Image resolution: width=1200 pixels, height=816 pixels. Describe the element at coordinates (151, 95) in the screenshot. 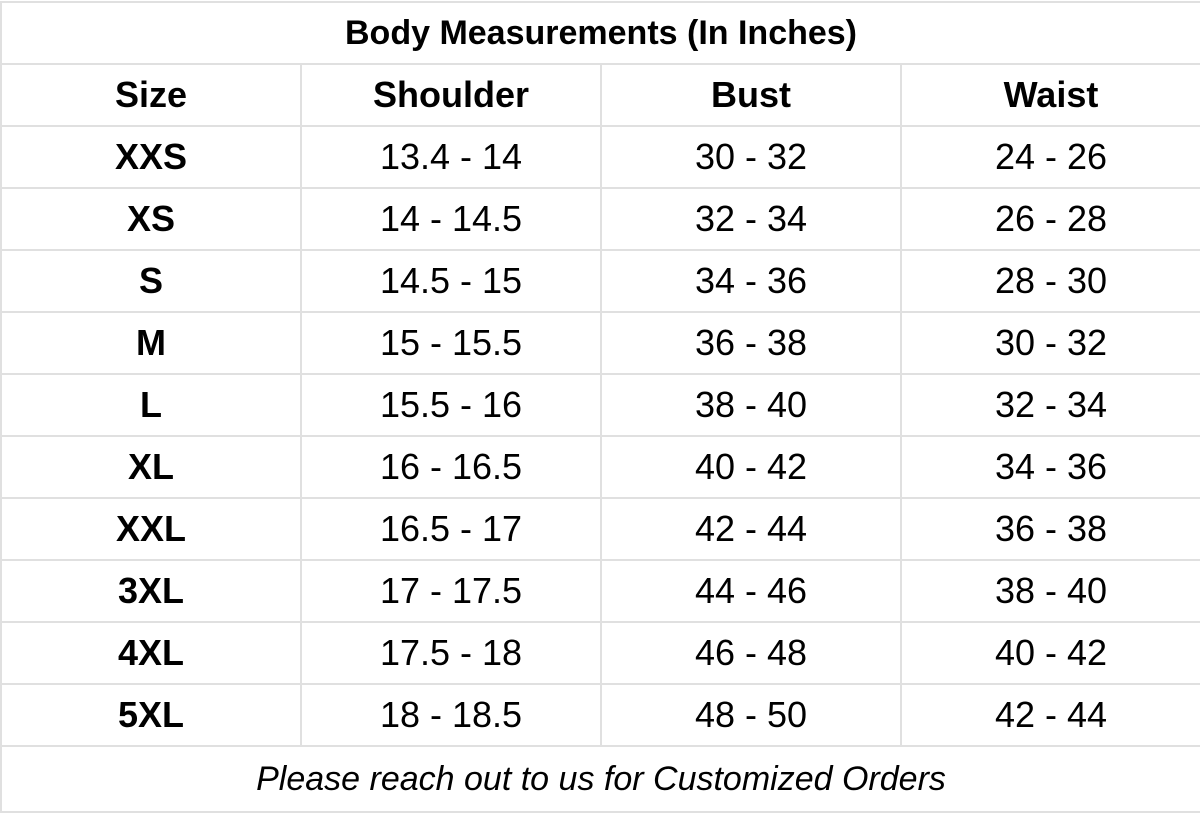

I see `header-size: Size` at that location.